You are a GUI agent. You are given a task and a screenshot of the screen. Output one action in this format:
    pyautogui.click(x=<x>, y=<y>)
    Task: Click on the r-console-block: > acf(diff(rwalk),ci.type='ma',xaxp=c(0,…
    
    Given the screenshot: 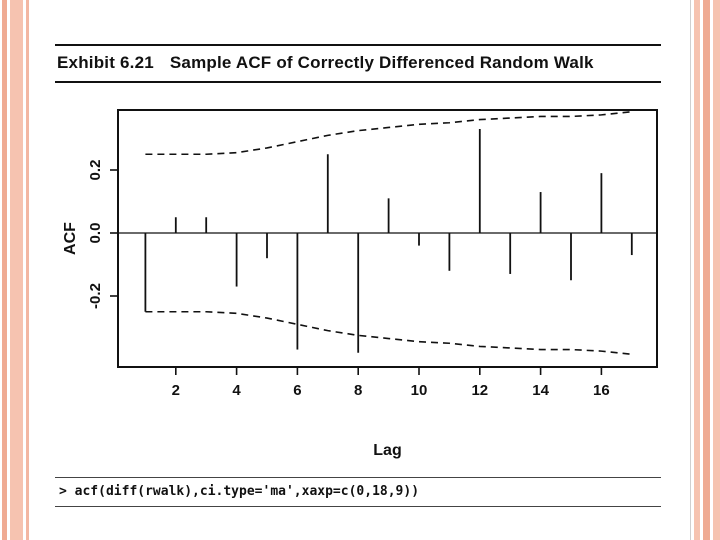 What is the action you would take?
    pyautogui.click(x=358, y=492)
    